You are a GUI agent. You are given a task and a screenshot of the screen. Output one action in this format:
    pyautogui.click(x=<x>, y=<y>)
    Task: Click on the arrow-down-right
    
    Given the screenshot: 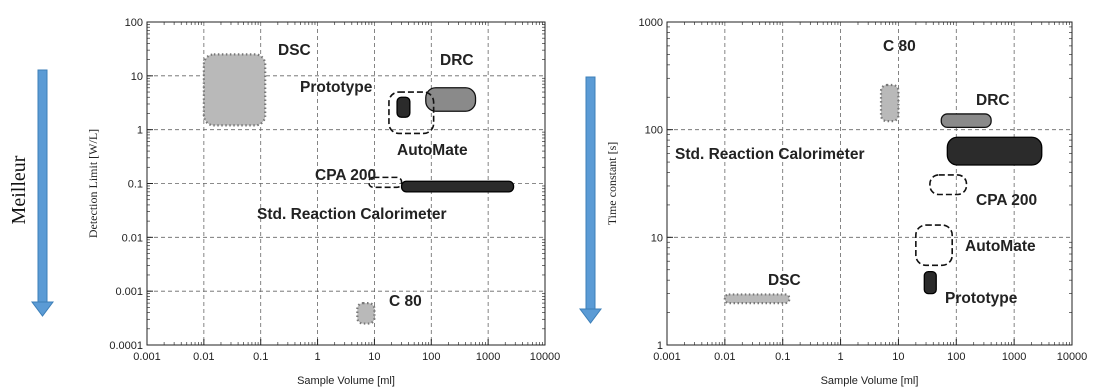 What is the action you would take?
    pyautogui.click(x=590, y=200)
    